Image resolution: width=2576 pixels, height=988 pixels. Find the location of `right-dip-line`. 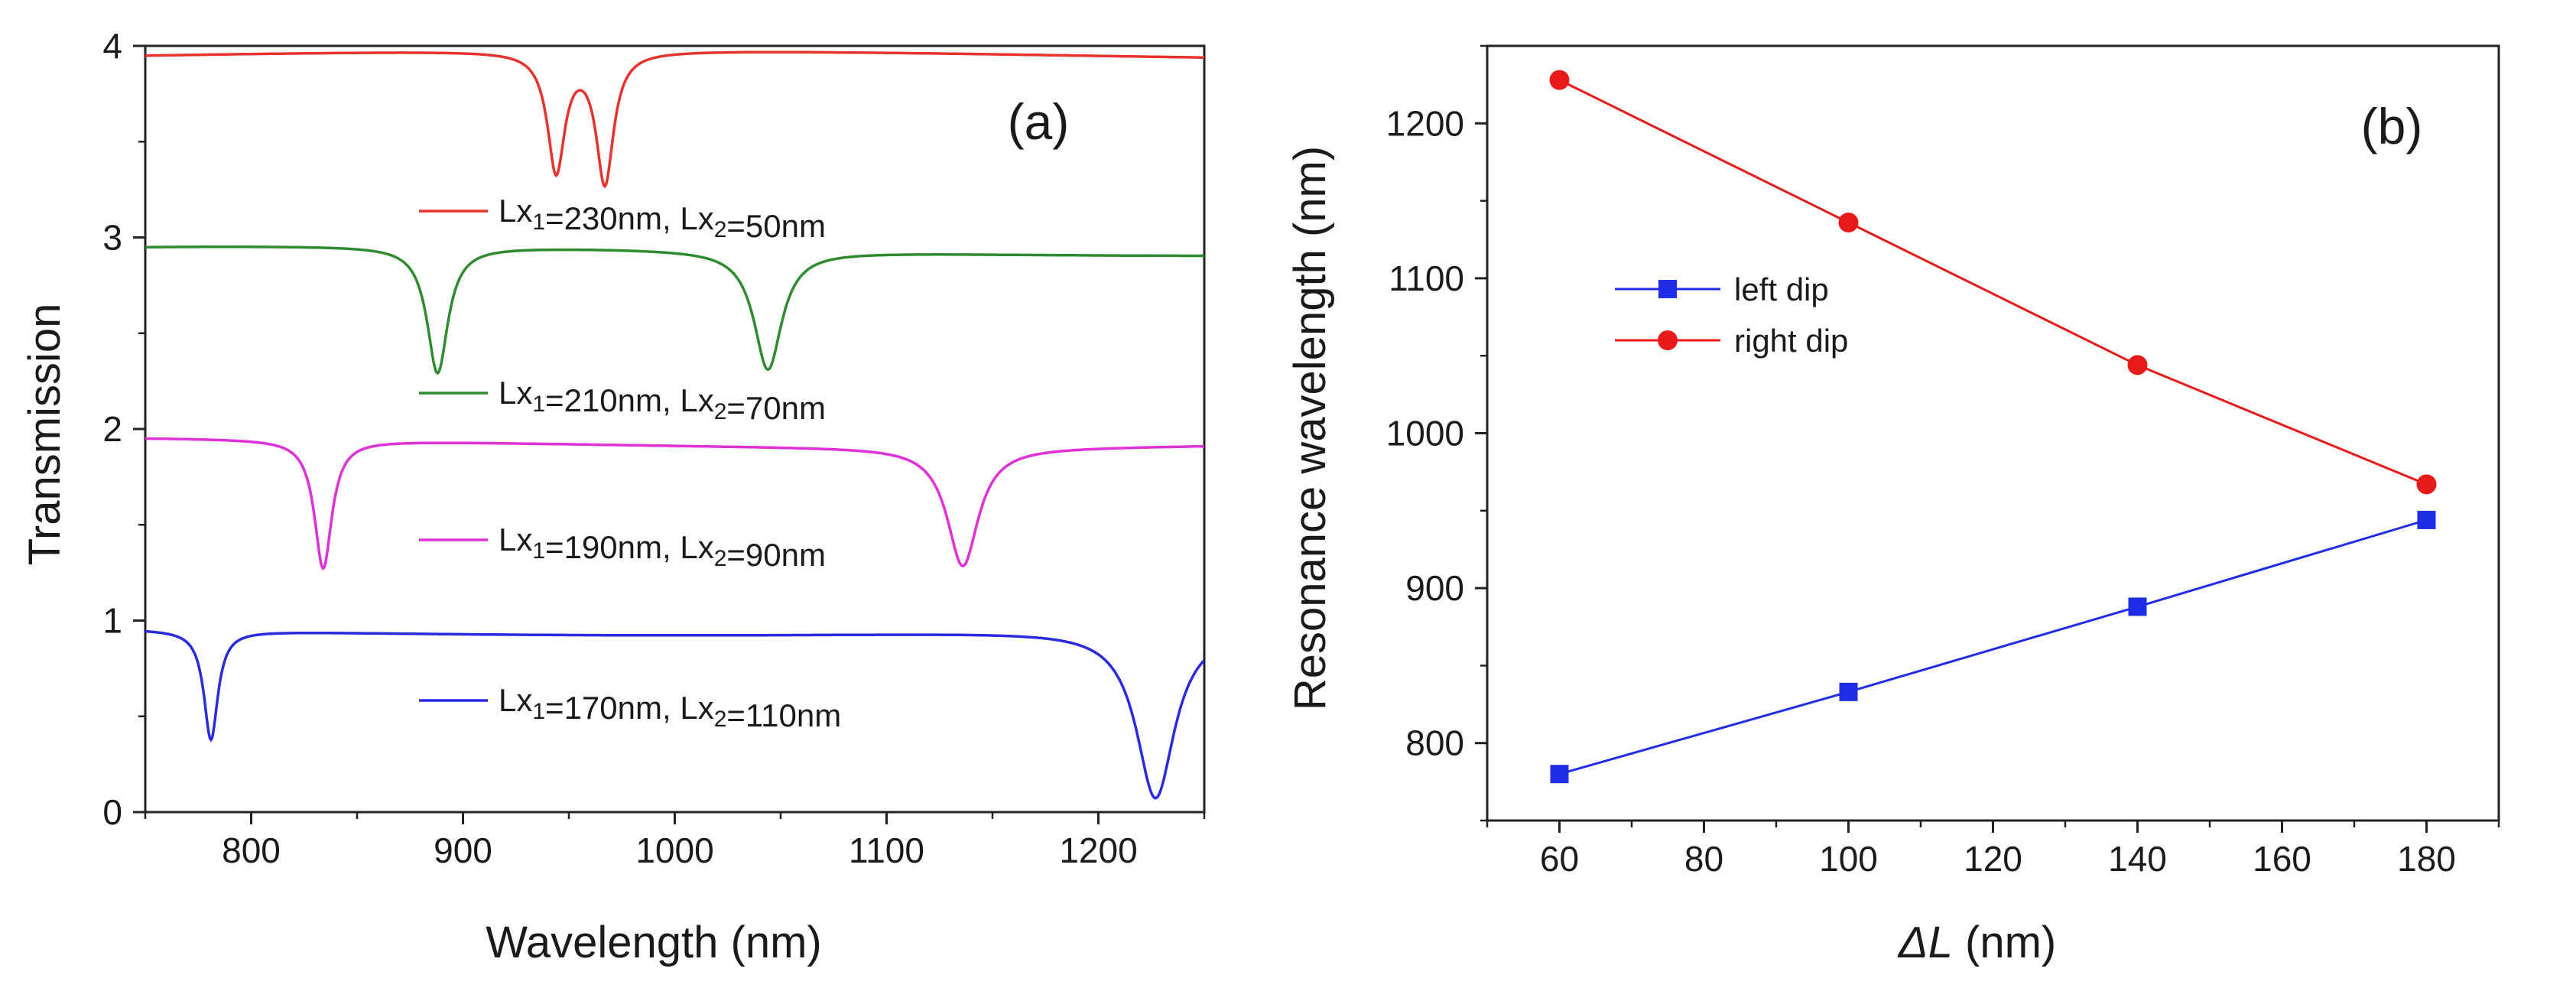

right-dip-line is located at coordinates (1993, 282).